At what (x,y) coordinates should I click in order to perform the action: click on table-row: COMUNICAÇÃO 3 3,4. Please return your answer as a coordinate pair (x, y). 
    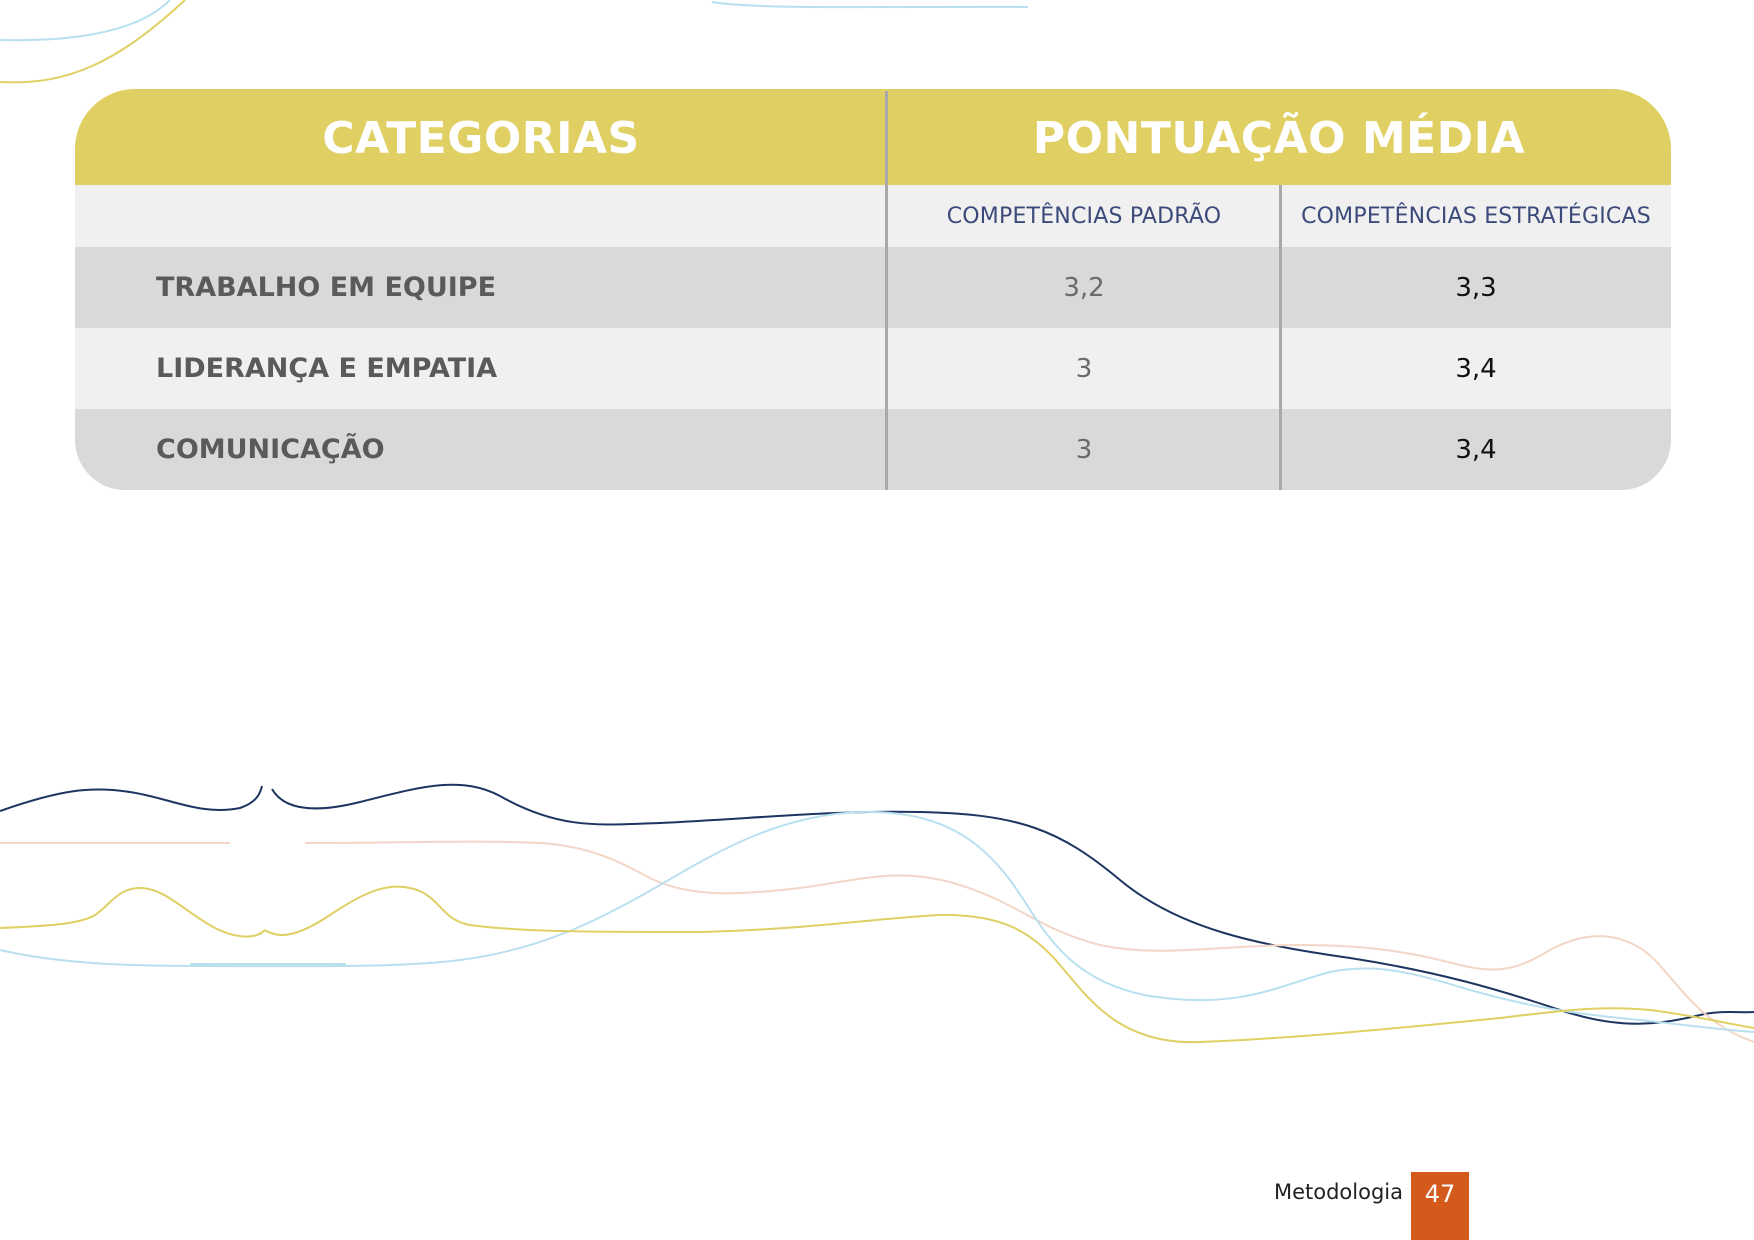
    Looking at the image, I should click on (873, 449).